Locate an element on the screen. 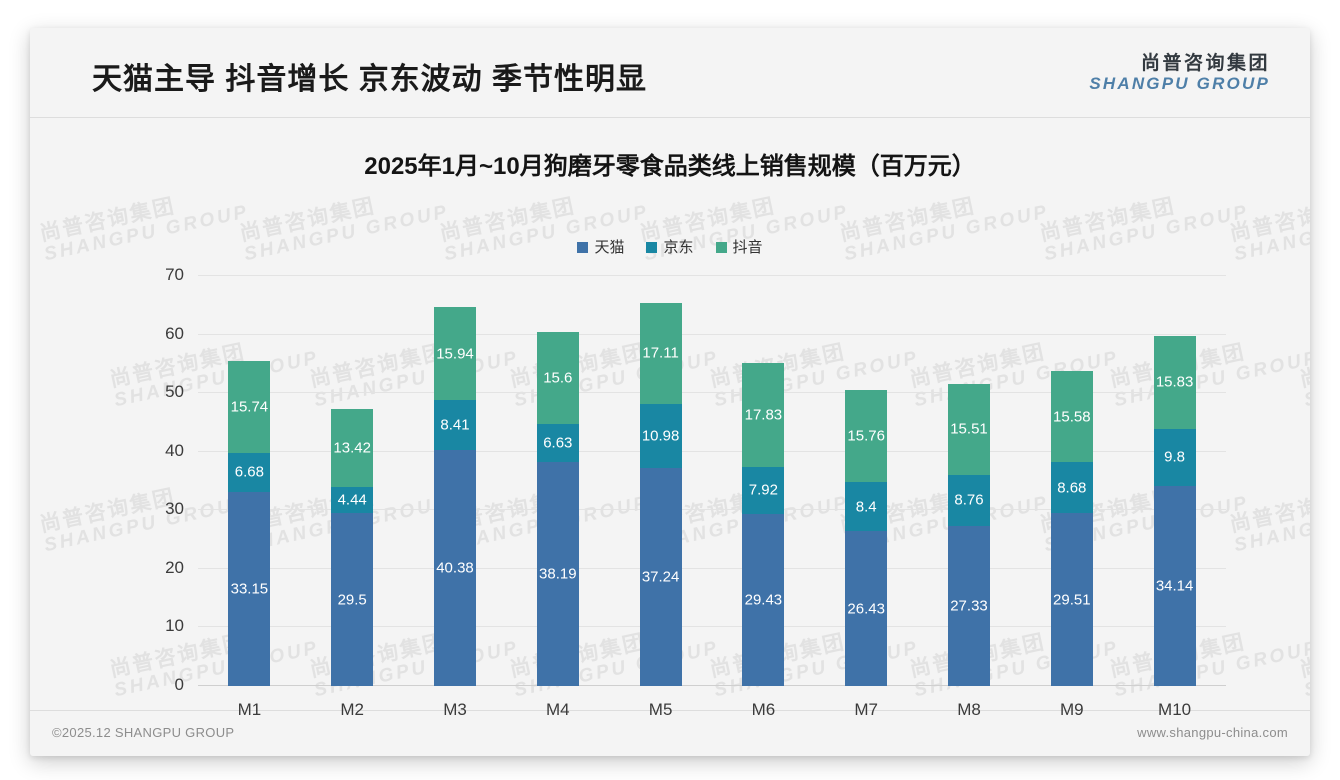 Image resolution: width=1340 pixels, height=780 pixels. bar-M8: 15.51 8.76 27.33 M8 is located at coordinates (969, 551).